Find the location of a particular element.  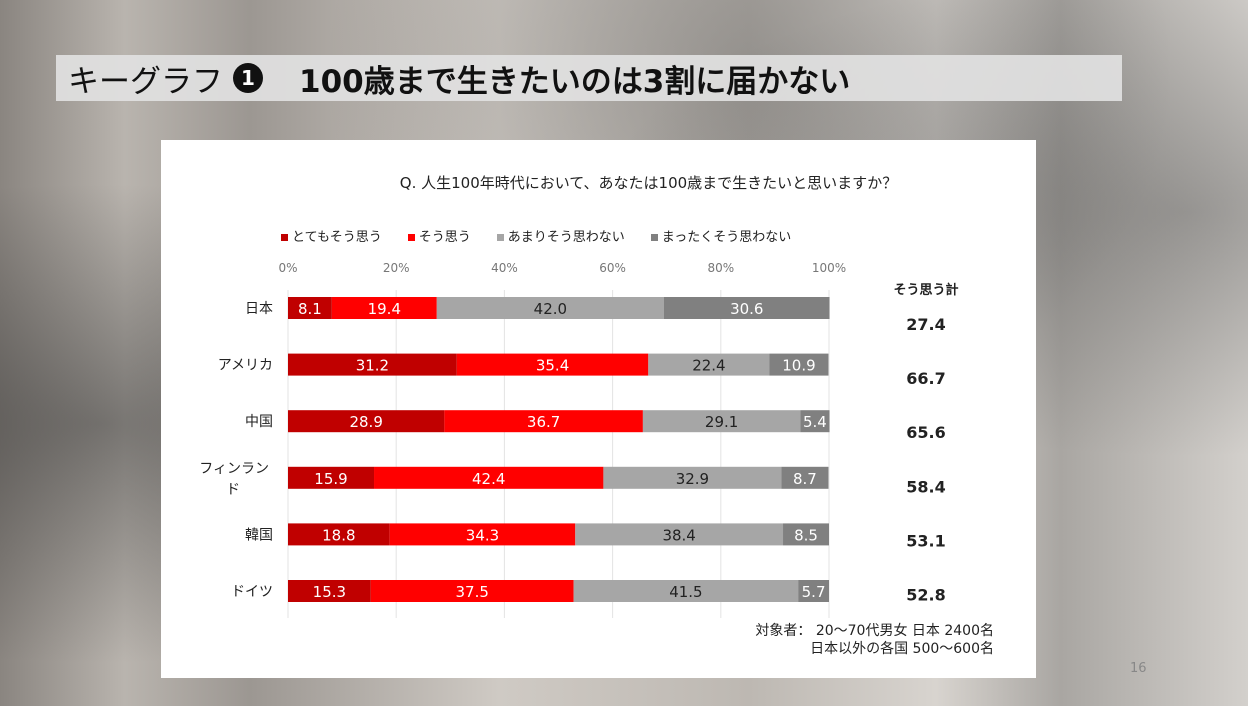

category-label: フィンラン is located at coordinates (234, 469).